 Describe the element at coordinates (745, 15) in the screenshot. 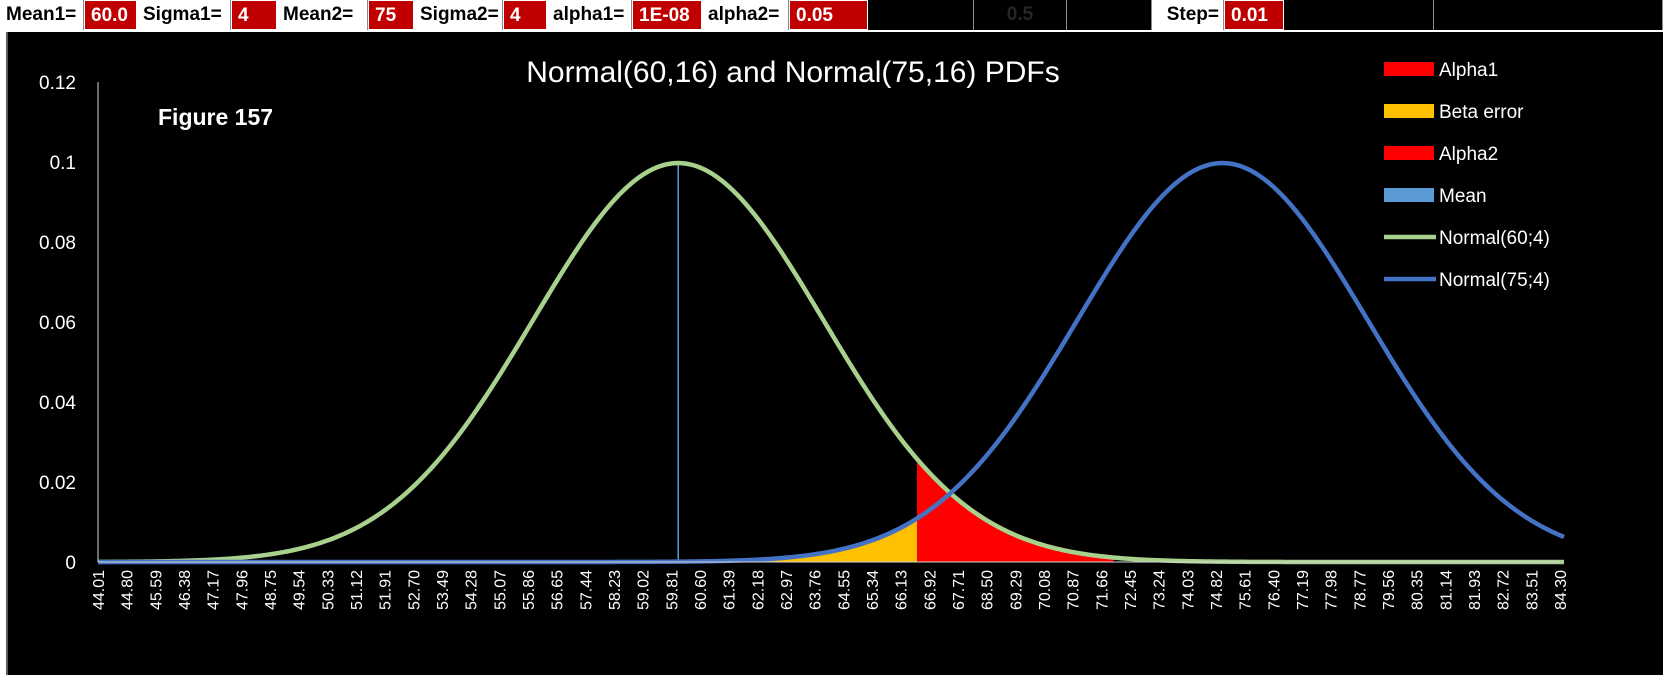

I see `alpha2-label: alpha2=` at that location.